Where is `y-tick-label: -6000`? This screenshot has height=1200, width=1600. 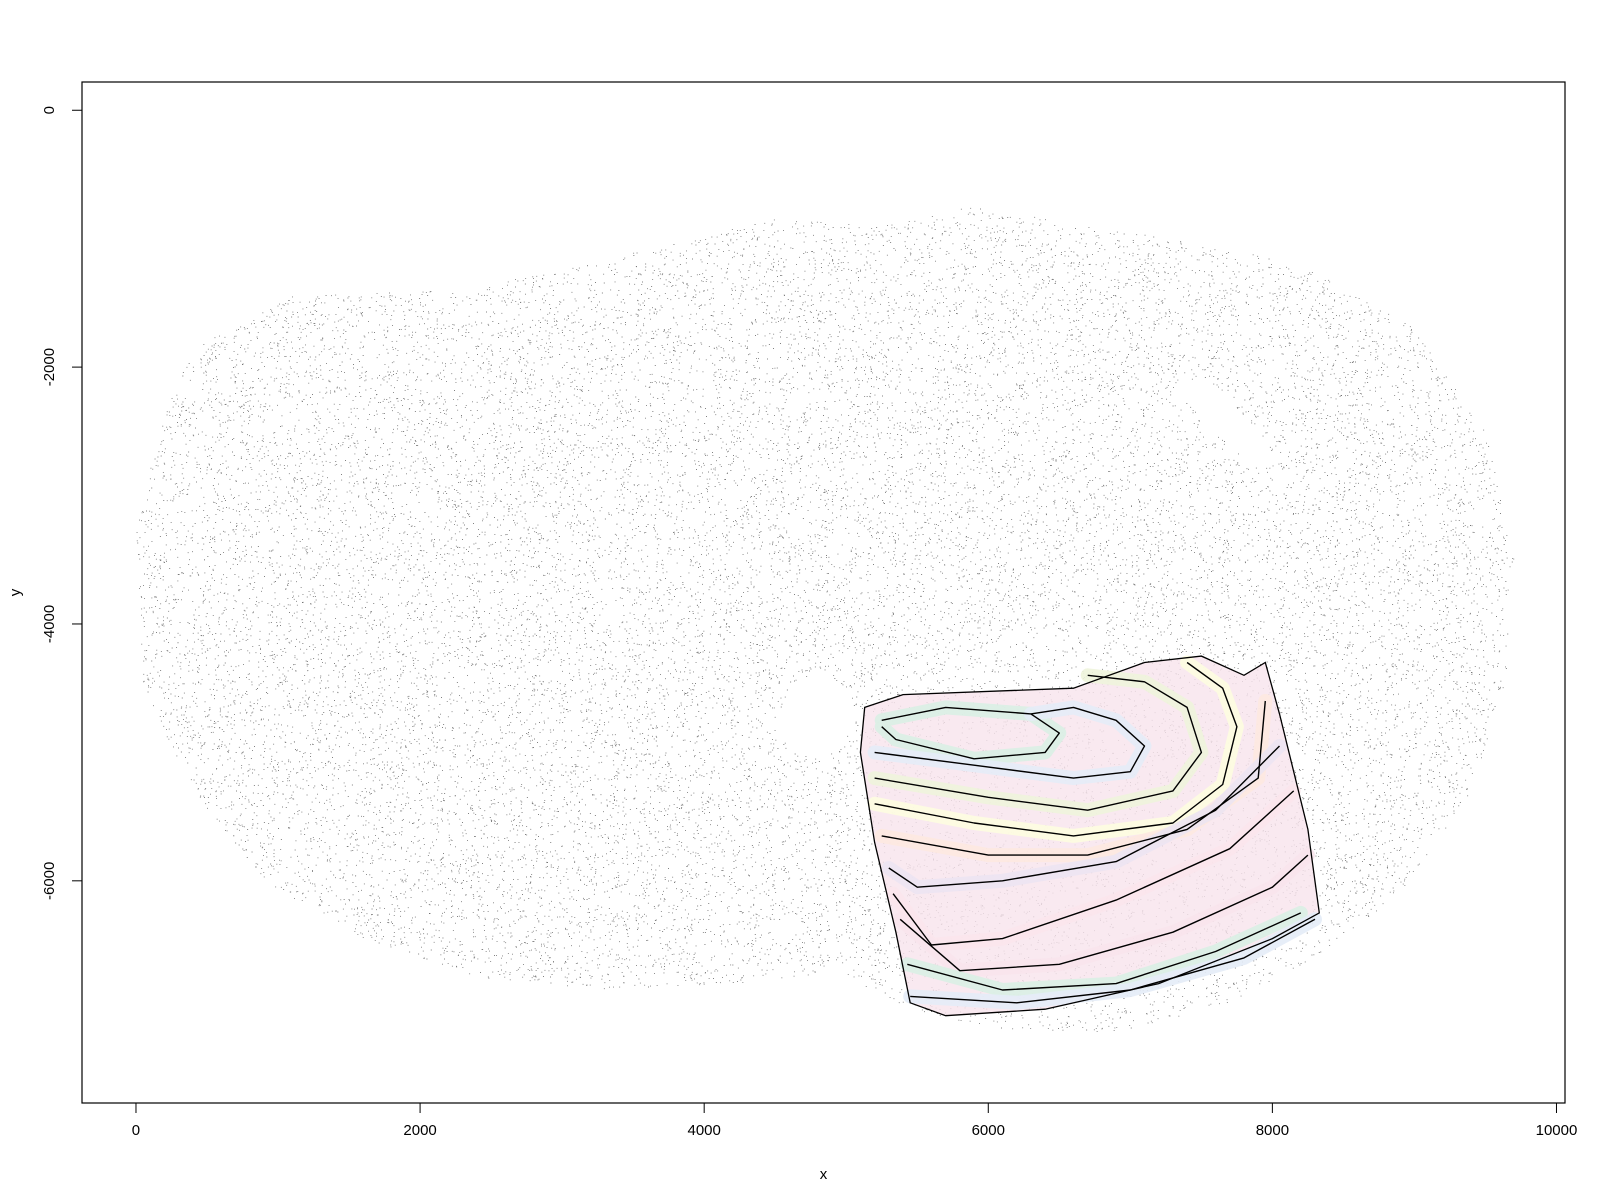
y-tick-label: -6000 is located at coordinates (49, 881).